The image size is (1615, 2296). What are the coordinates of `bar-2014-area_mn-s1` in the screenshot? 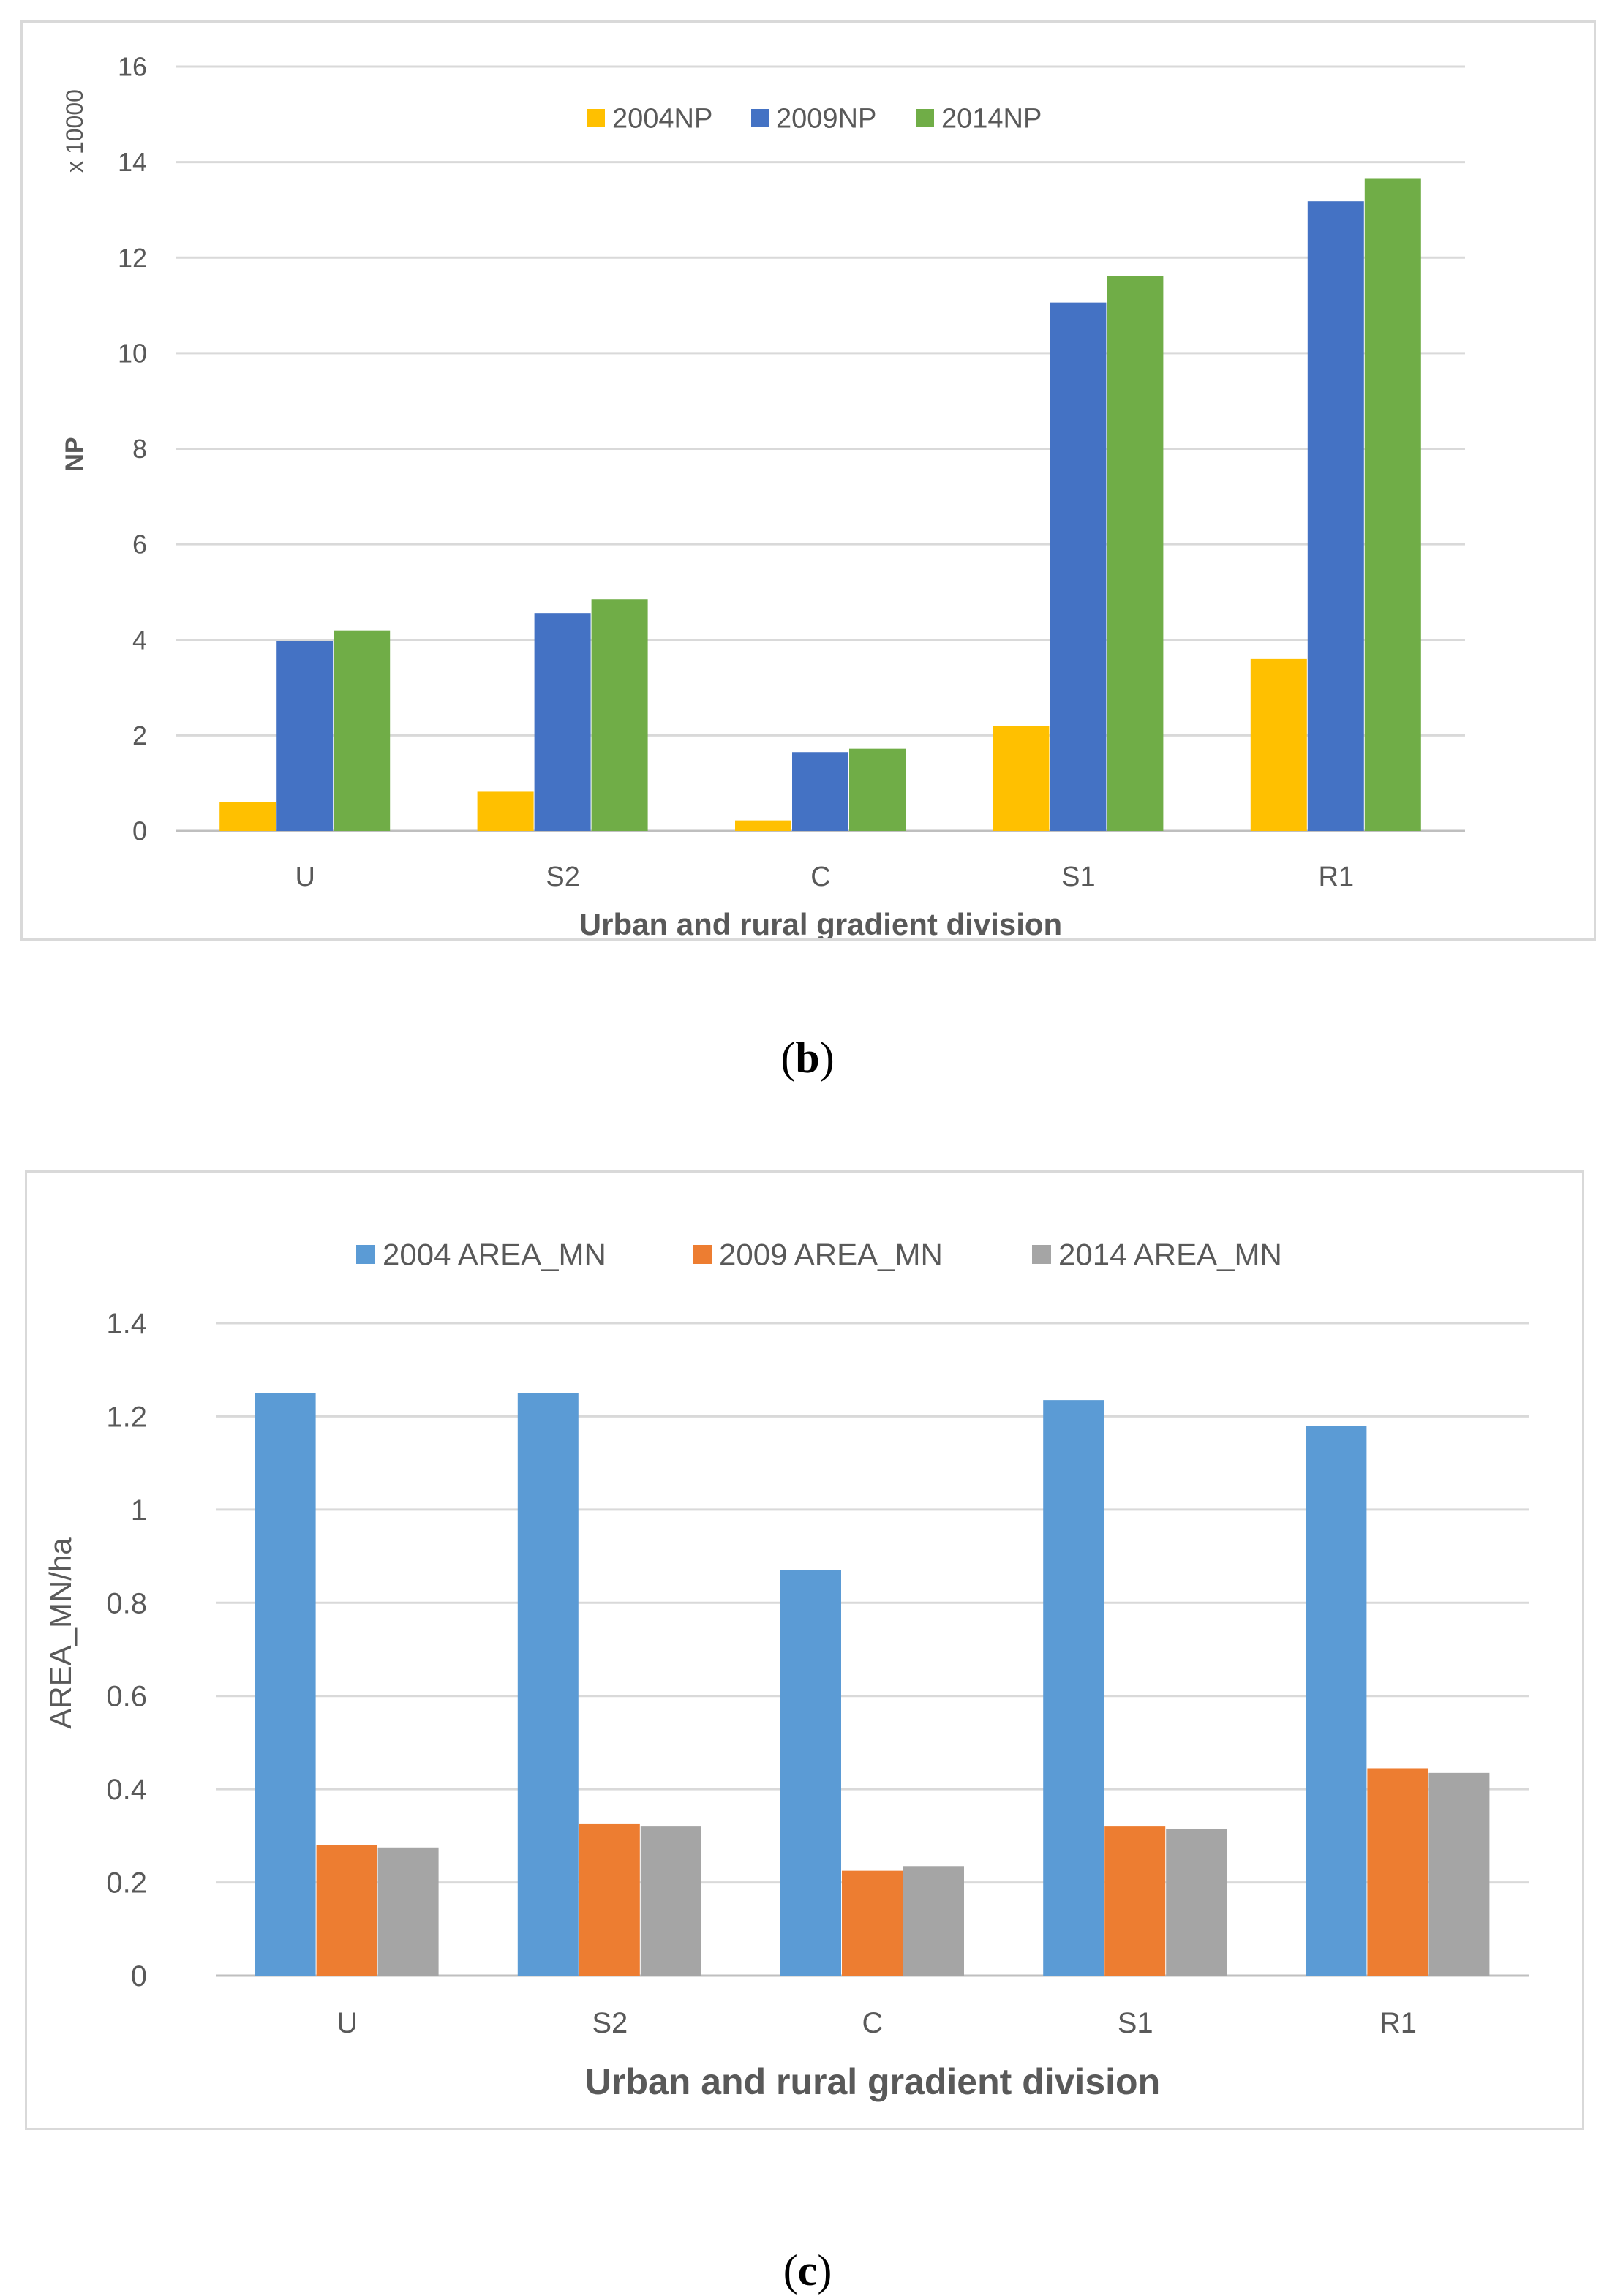 It's located at (1196, 1902).